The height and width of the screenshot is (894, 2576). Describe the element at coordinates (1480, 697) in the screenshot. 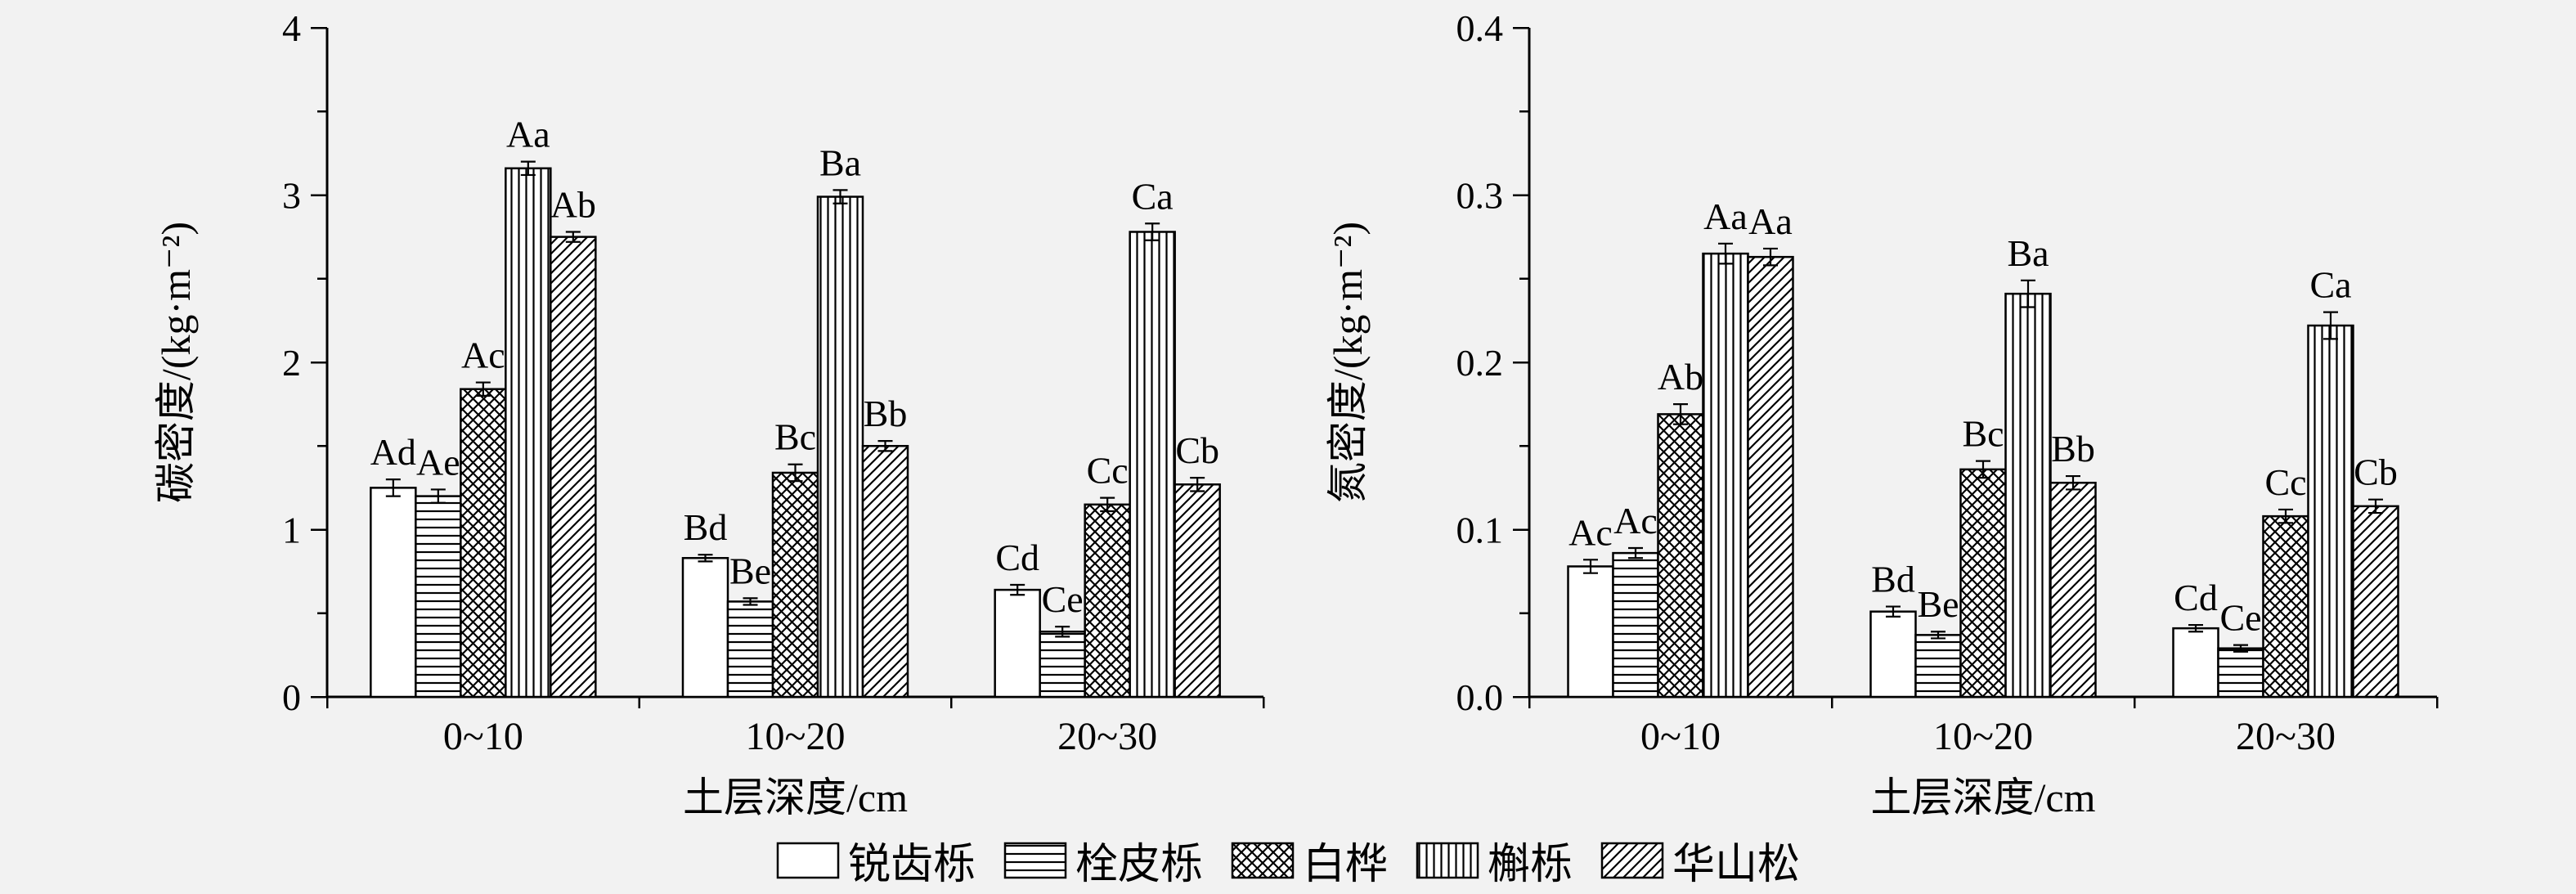

I see `y-tick-label: 0.0` at that location.